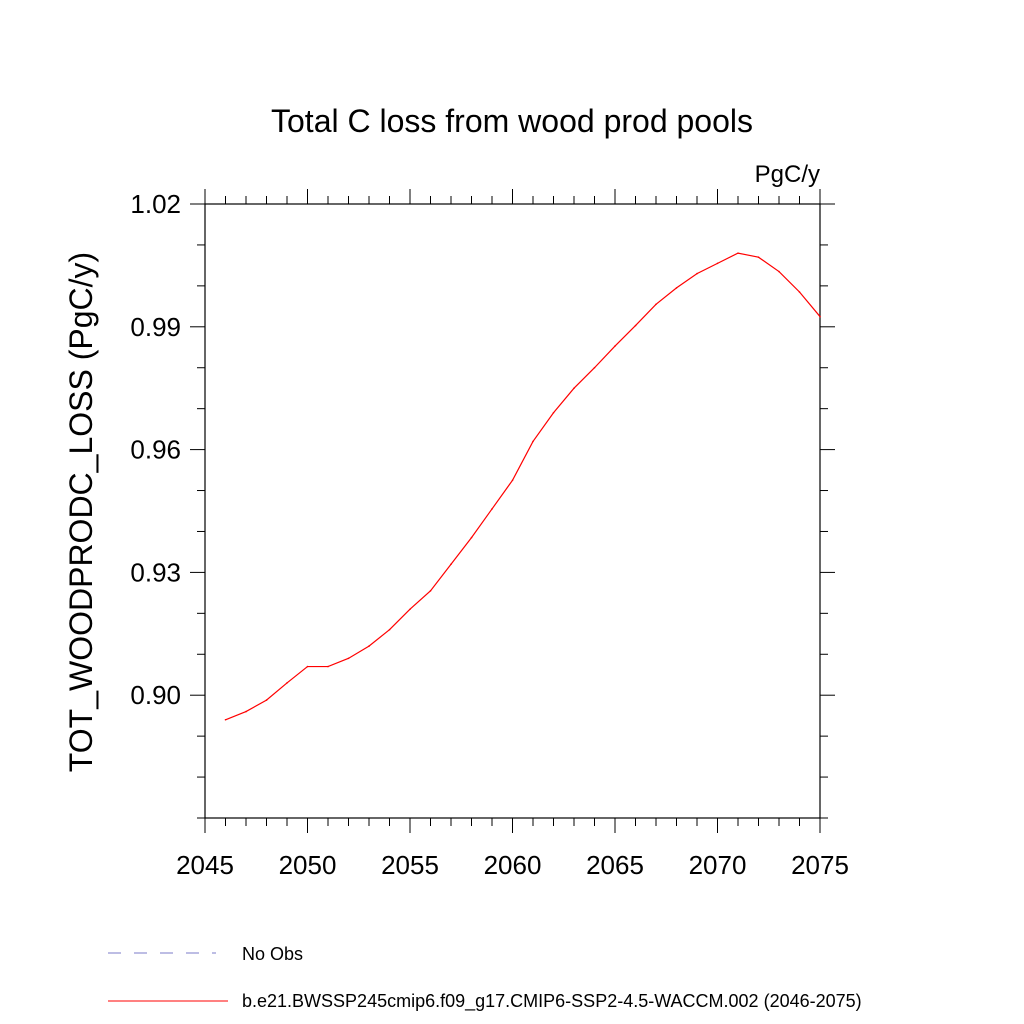 Image resolution: width=1024 pixels, height=1024 pixels. I want to click on y-tick-label-3: 0.99, so click(155, 327).